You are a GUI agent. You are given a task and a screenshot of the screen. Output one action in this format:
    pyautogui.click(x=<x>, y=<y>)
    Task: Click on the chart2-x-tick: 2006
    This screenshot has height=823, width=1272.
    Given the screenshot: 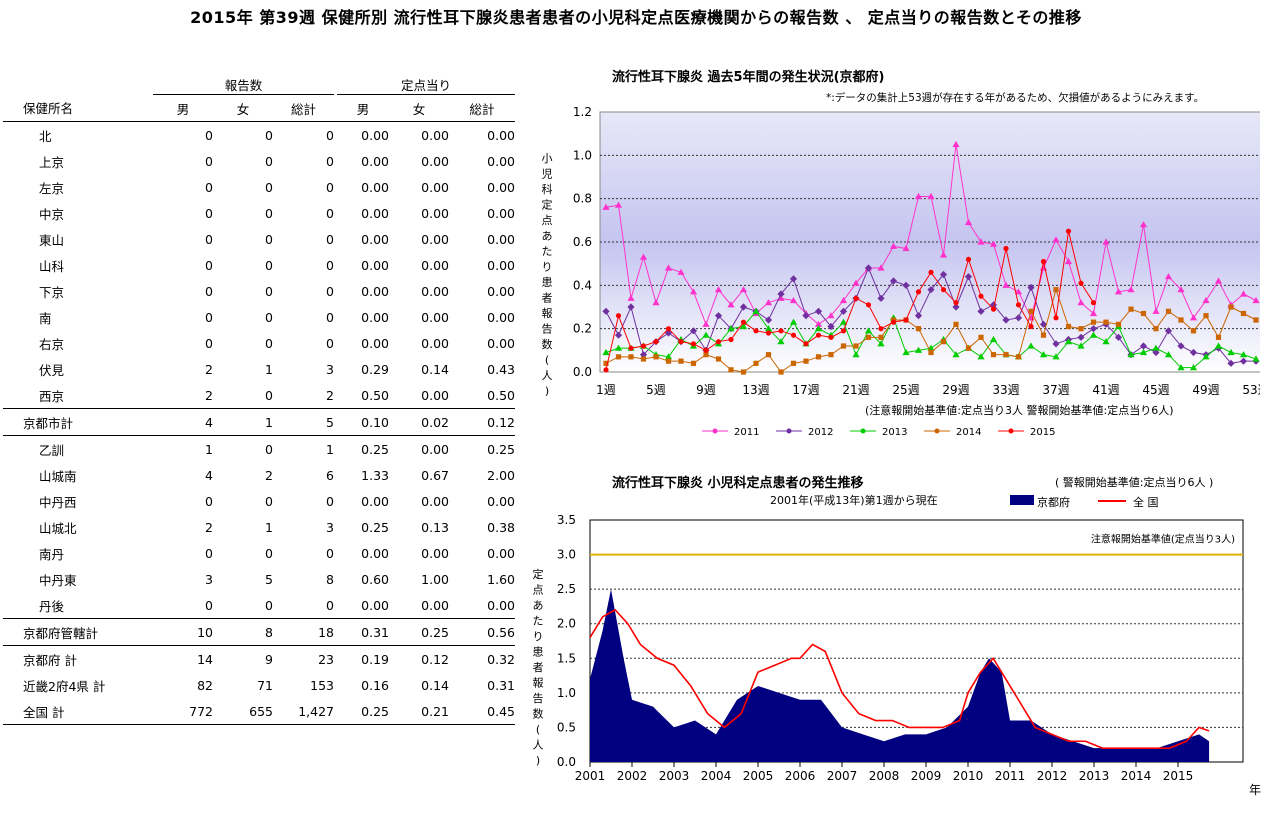 What is the action you would take?
    pyautogui.click(x=800, y=776)
    